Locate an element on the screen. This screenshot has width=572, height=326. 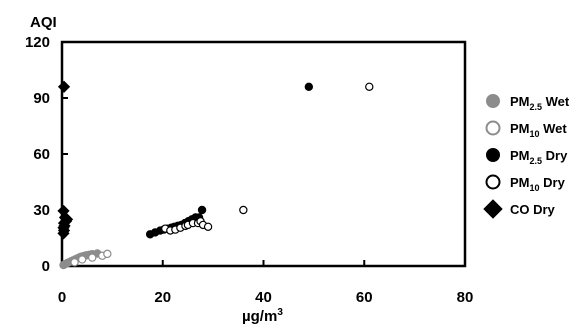
x-tick-label: 20 is located at coordinates (162, 297).